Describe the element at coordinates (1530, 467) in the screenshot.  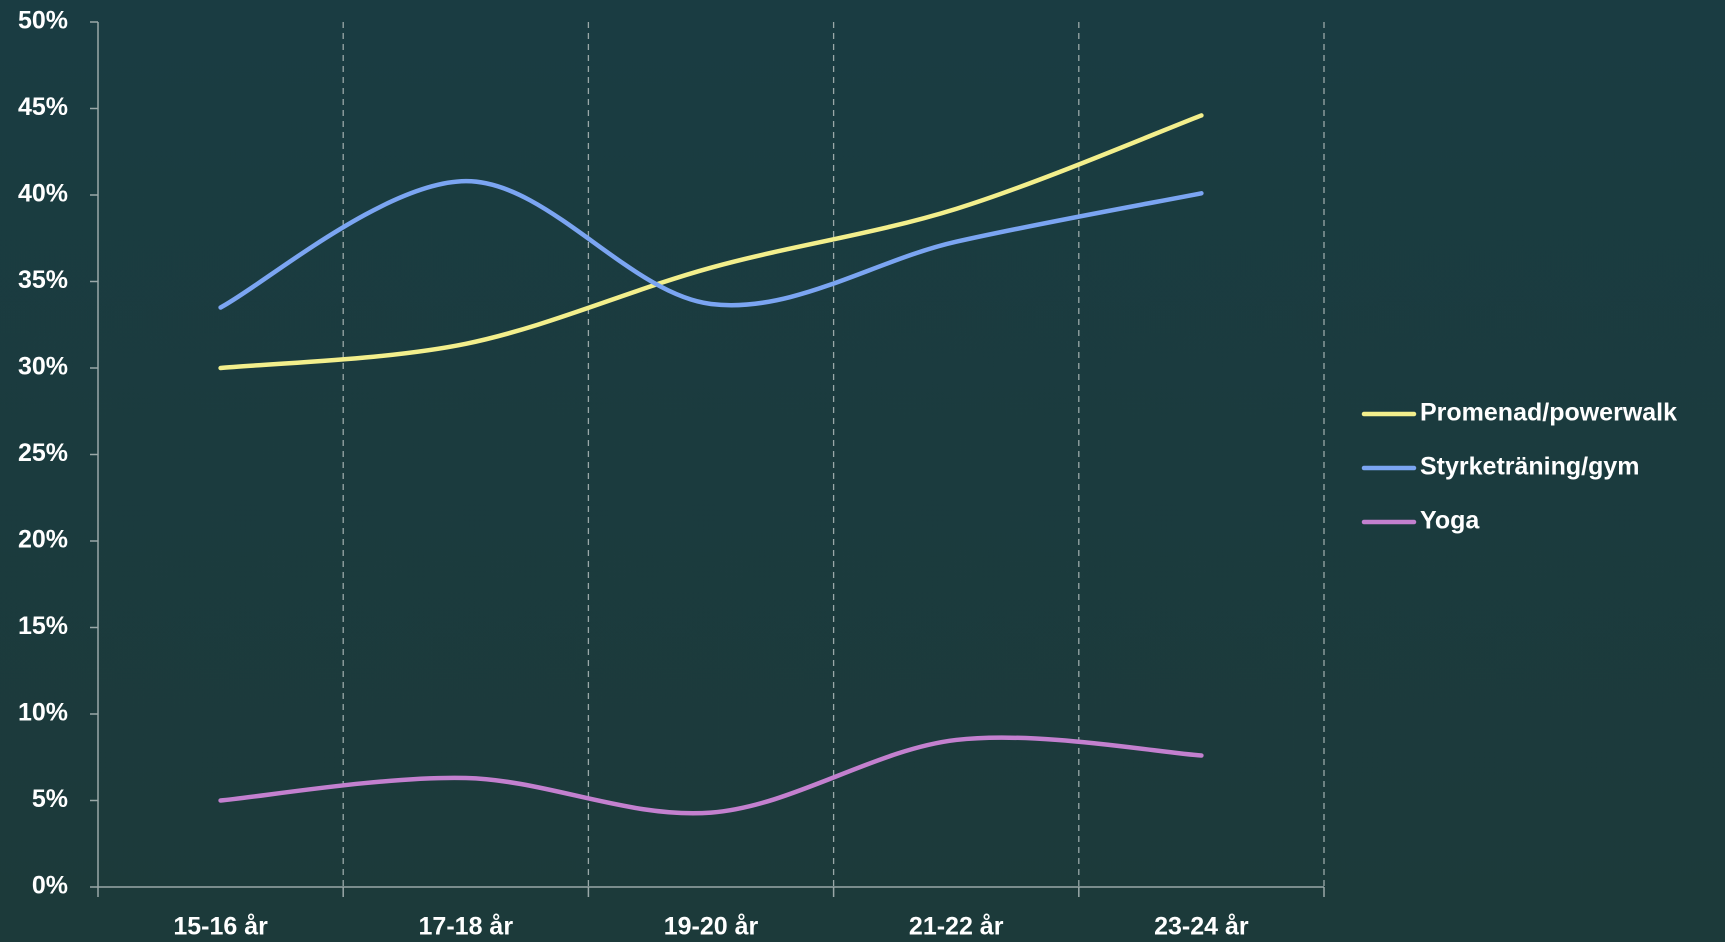
I see `legend-label: Styrketräning/gym` at that location.